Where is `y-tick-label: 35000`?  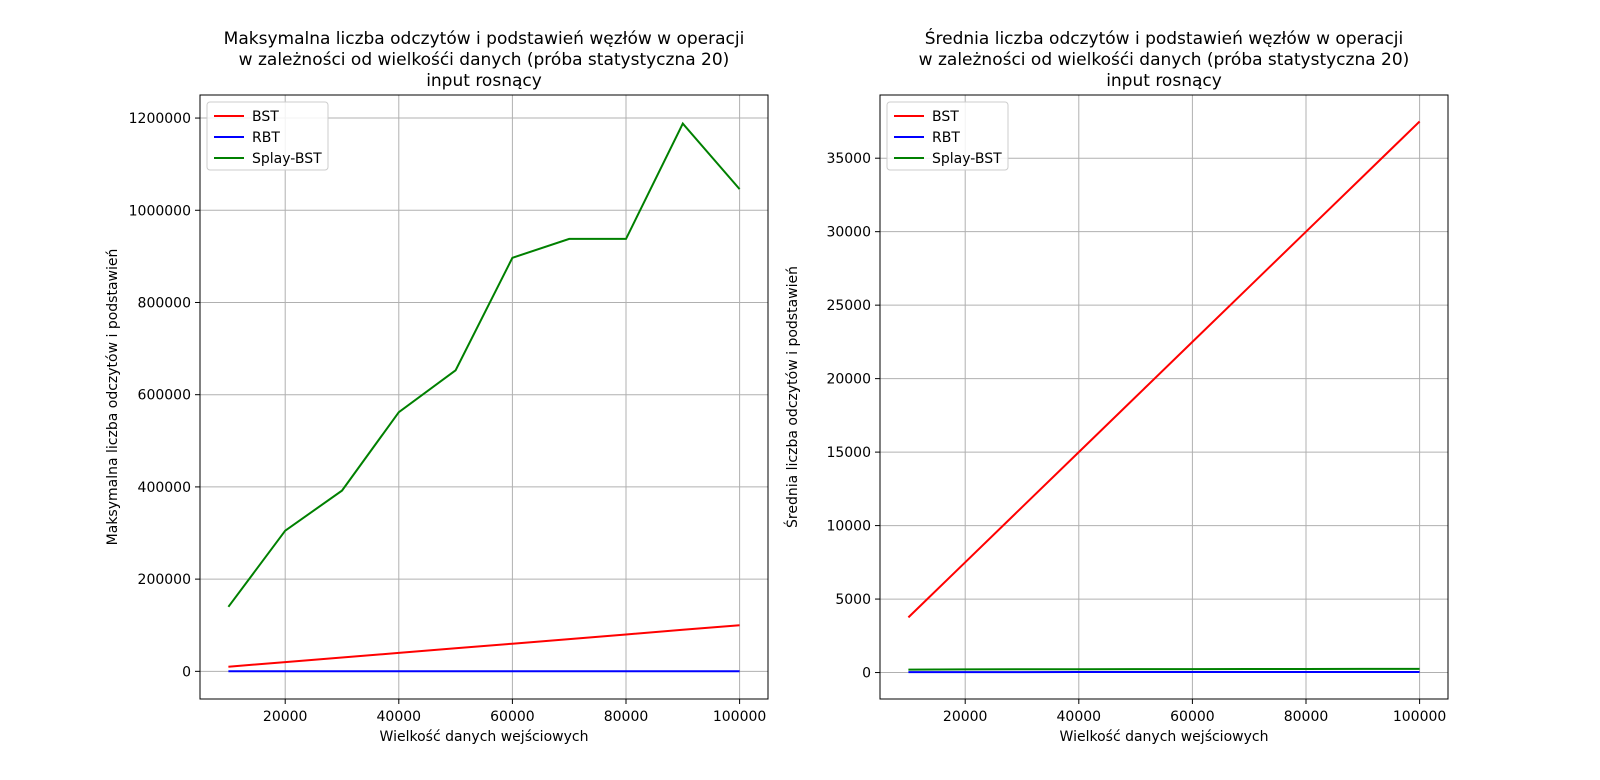
y-tick-label: 35000 is located at coordinates (848, 159).